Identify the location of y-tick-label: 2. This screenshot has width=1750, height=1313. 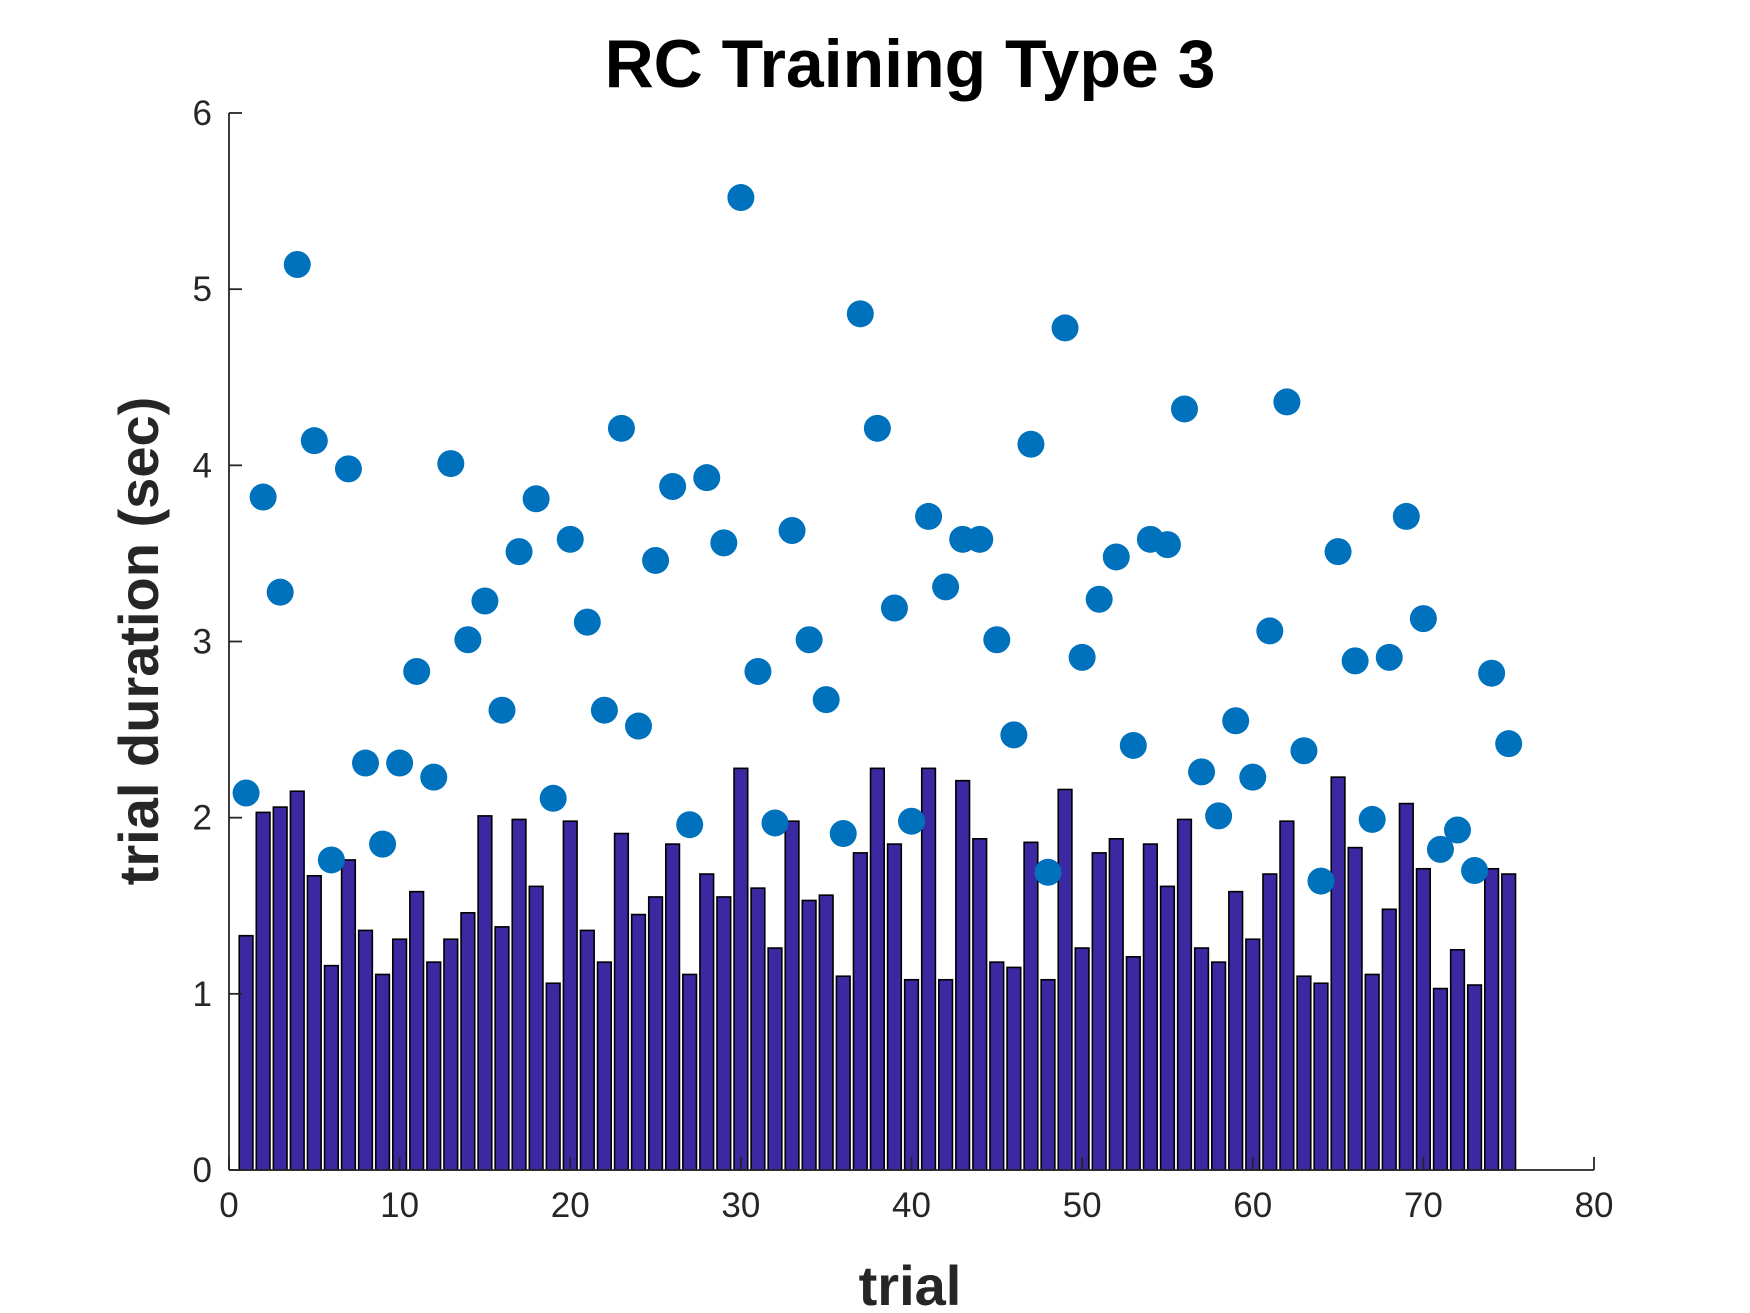
(202, 818).